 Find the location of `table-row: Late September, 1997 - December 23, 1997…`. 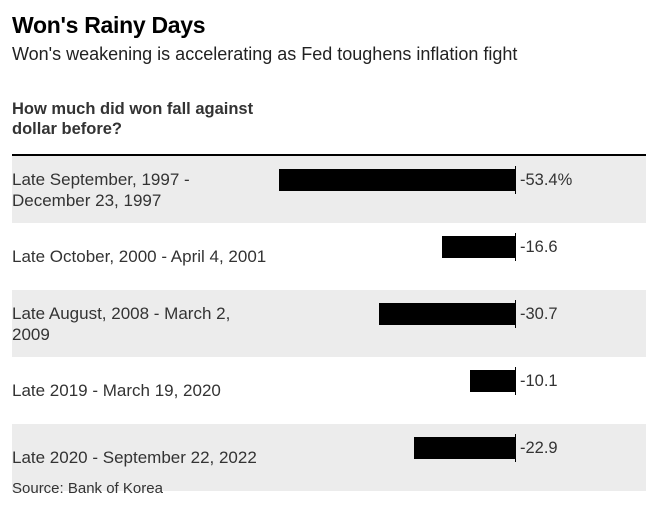

table-row: Late September, 1997 - December 23, 1997… is located at coordinates (329, 189).